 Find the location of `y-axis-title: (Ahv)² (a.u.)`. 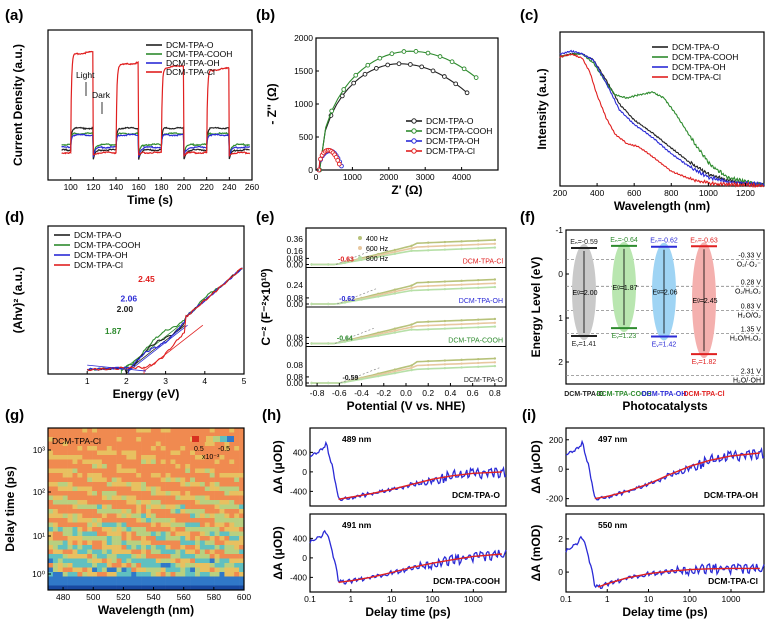

y-axis-title: (Ahv)² (a.u.) is located at coordinates (18, 300).